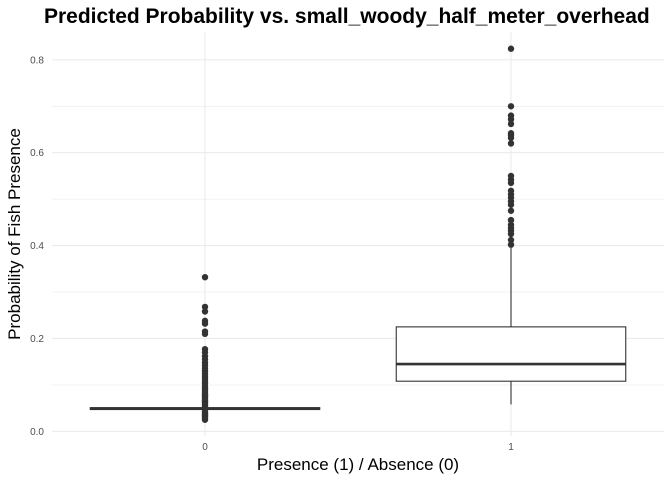 The height and width of the screenshot is (480, 672). What do you see at coordinates (14, 234) in the screenshot?
I see `y-axis-label: Probability of Fish Presence` at bounding box center [14, 234].